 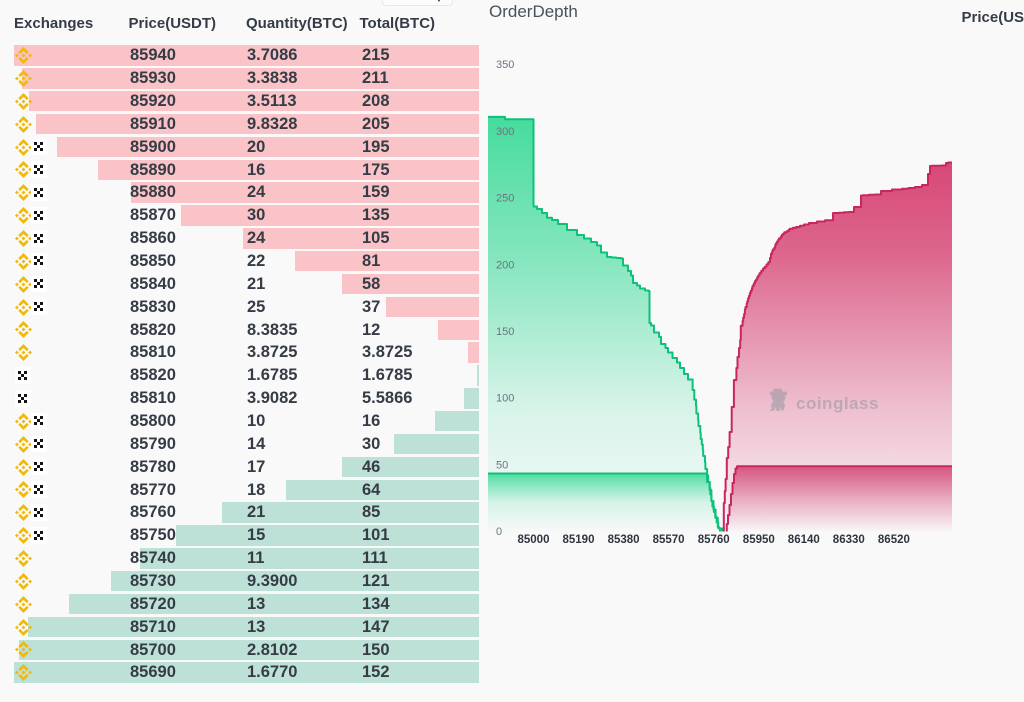 What do you see at coordinates (714, 540) in the screenshot?
I see `svg-text: 85760` at bounding box center [714, 540].